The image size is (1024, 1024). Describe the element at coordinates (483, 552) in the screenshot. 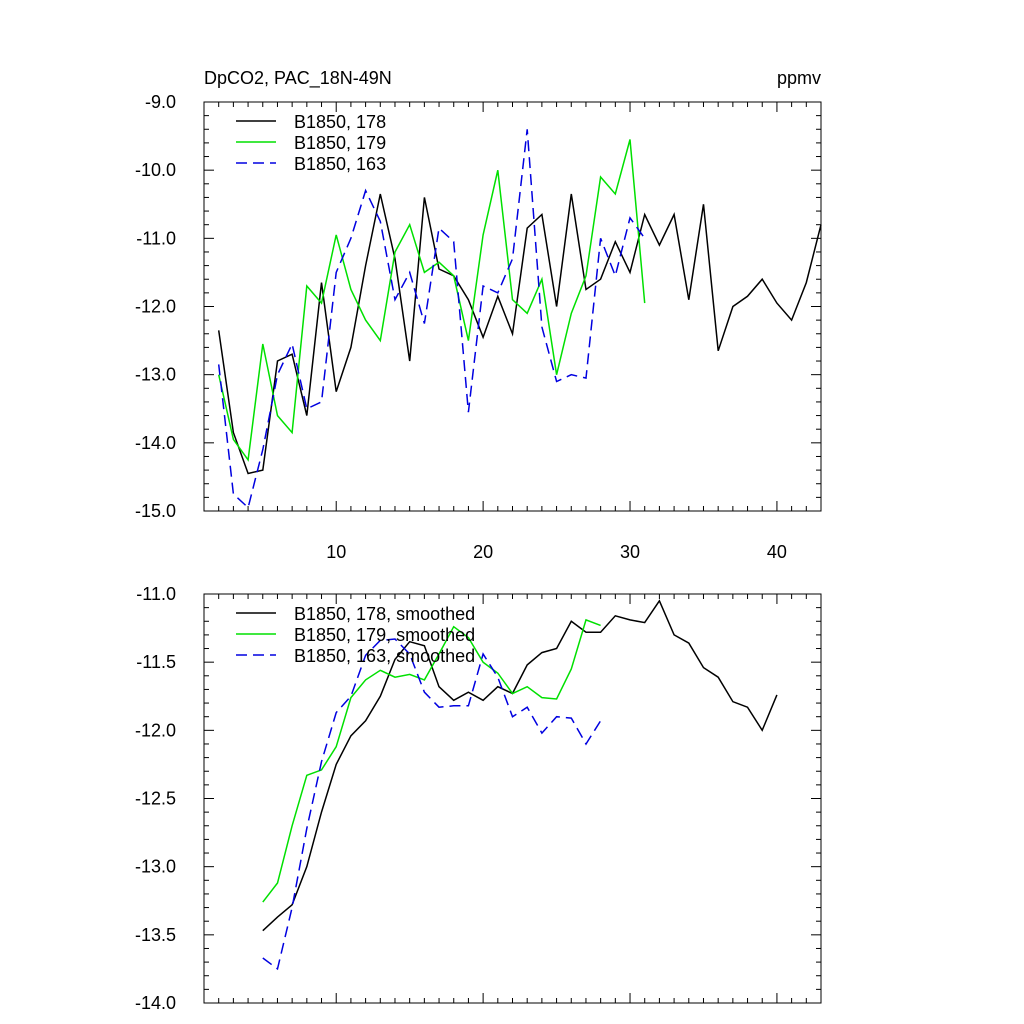

I see `x-tick-label: 20` at that location.